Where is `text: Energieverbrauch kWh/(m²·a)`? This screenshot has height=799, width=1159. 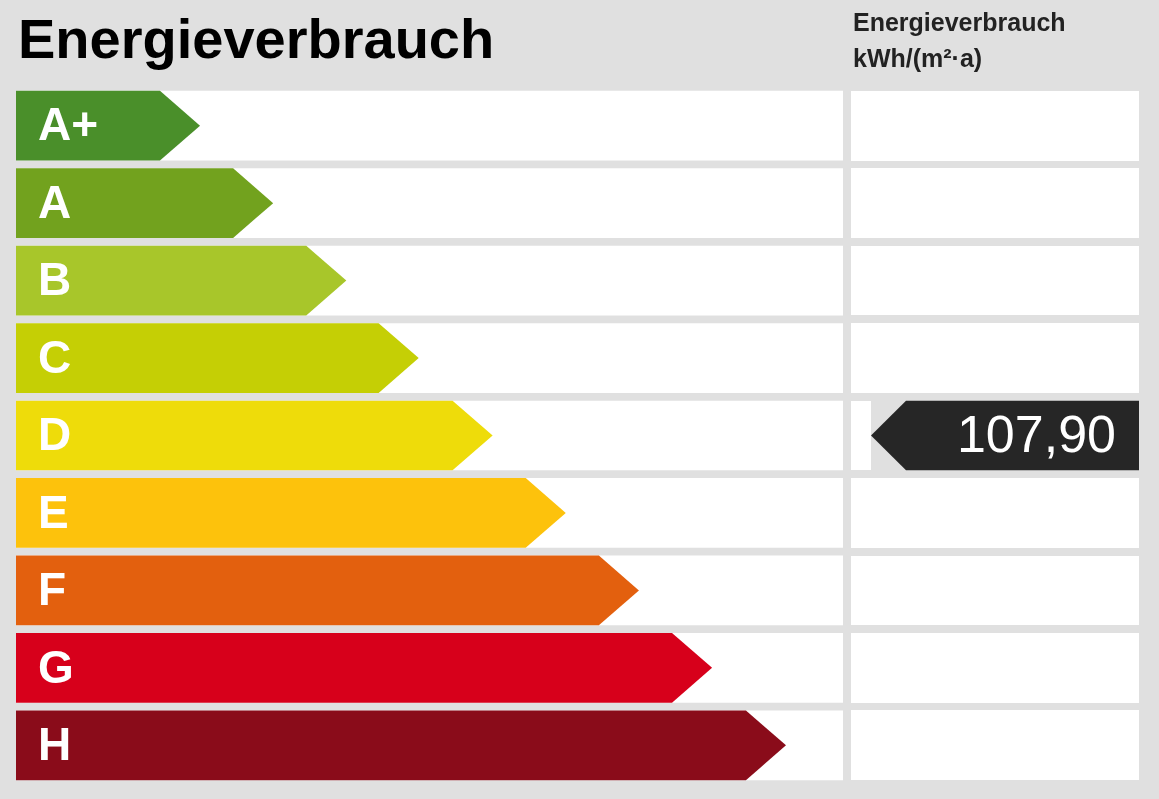
text: Energieverbrauch kWh/(m²·a) is located at coordinates (960, 41).